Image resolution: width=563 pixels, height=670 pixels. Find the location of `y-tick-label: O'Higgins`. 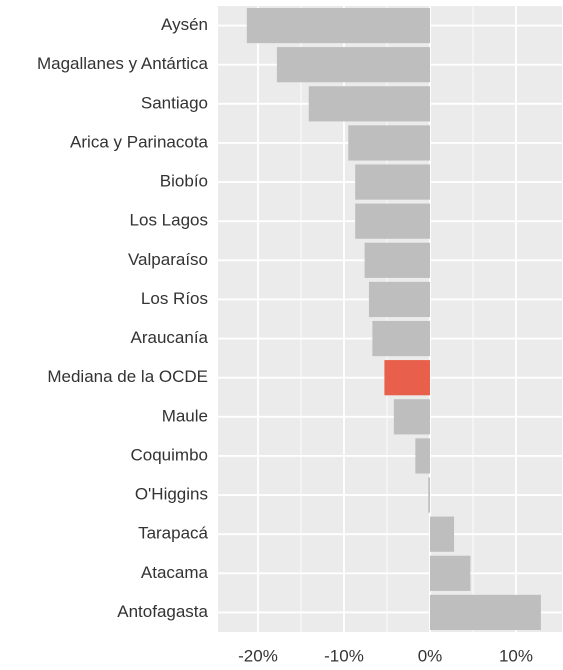

y-tick-label: O'Higgins is located at coordinates (171, 494).